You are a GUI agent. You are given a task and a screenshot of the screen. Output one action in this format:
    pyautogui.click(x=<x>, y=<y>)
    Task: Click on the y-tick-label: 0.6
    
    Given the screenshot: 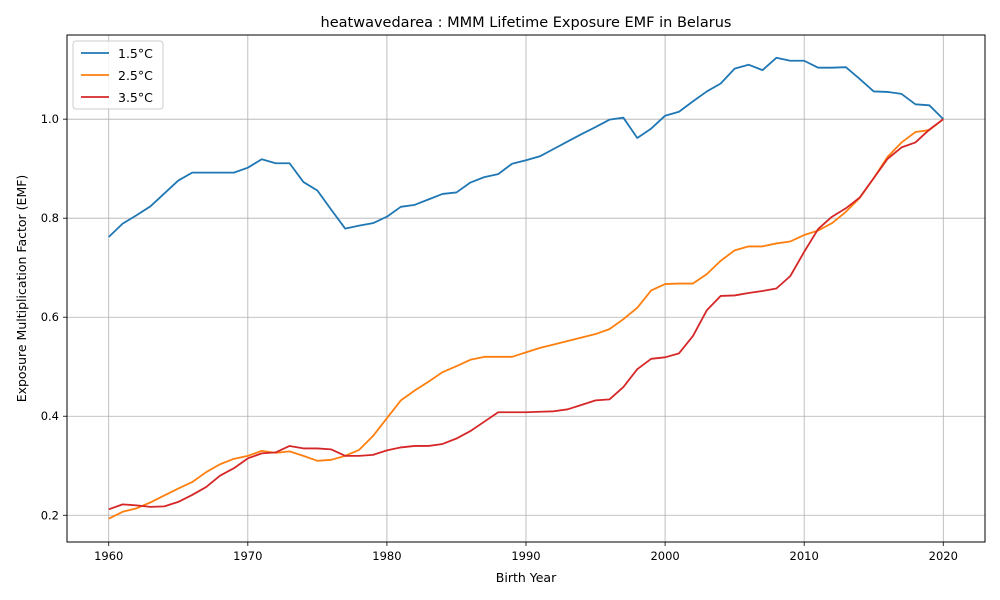 What is the action you would take?
    pyautogui.click(x=50, y=317)
    